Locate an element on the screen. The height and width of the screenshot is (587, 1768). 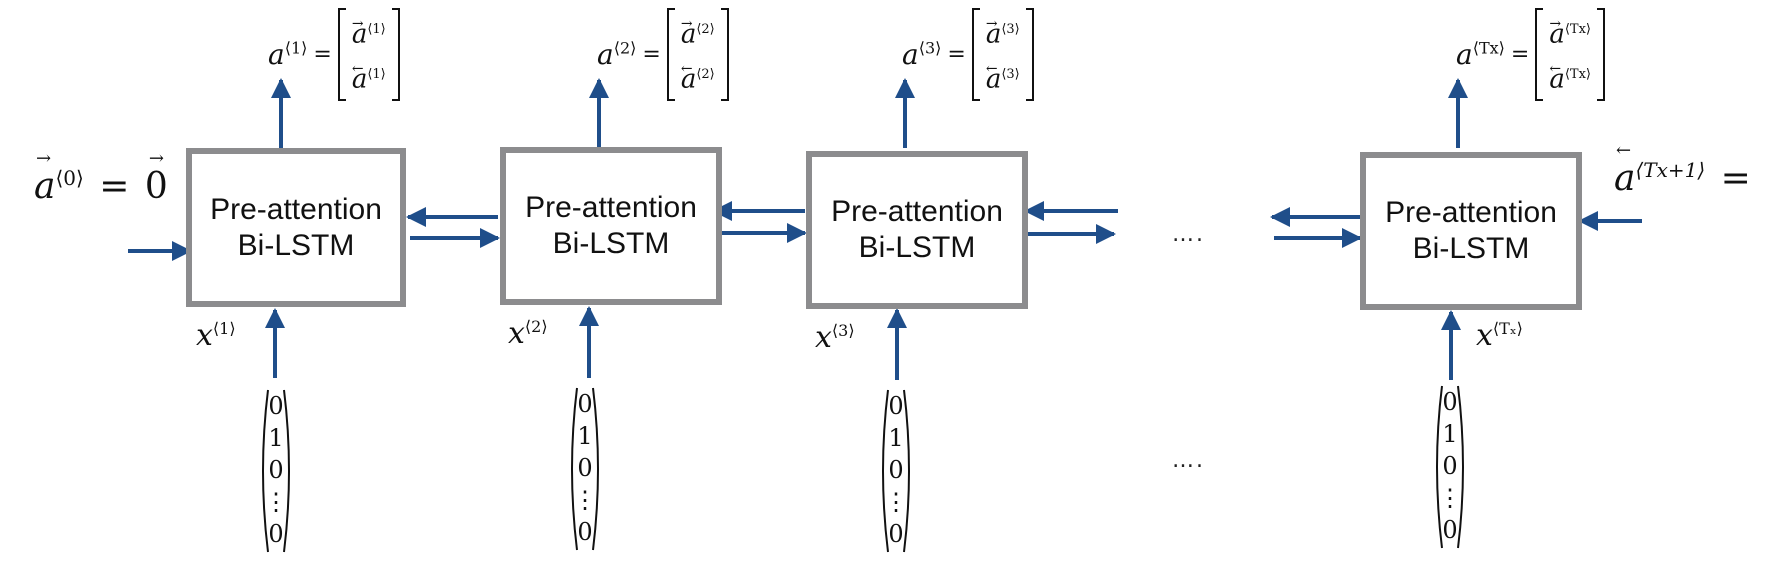
bi-lstm-block-tx: Pre-attention Bi-LSTM is located at coordinates (1471, 231).